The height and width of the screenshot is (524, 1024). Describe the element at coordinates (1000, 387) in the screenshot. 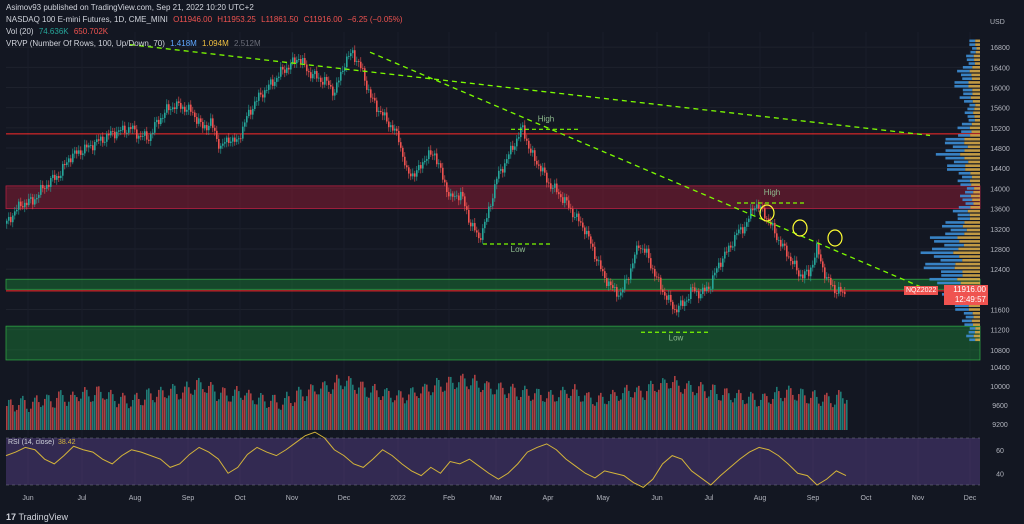

I see `volume-tick-label: 10000` at that location.